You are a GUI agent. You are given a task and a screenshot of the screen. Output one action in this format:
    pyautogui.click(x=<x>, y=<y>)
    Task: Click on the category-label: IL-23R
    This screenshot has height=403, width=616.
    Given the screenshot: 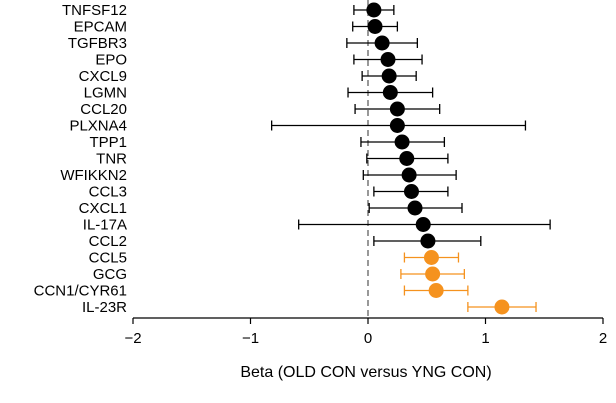 What is the action you would take?
    pyautogui.click(x=104, y=307)
    